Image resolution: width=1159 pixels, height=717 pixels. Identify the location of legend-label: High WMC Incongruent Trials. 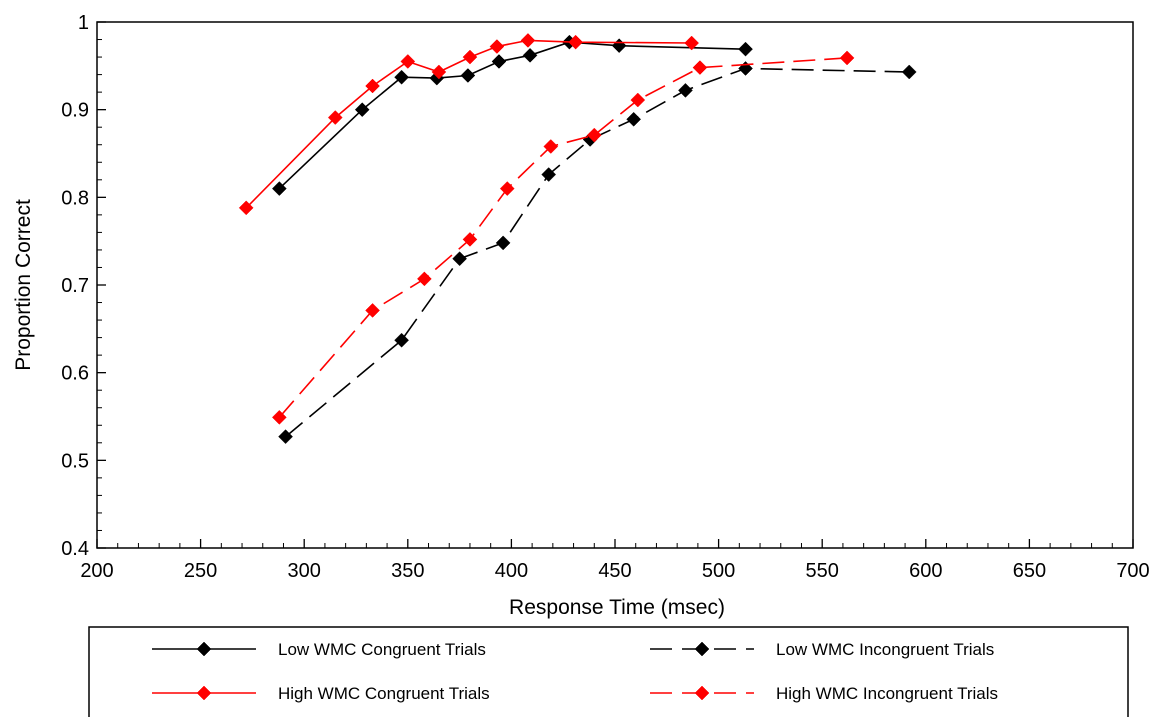
(887, 693).